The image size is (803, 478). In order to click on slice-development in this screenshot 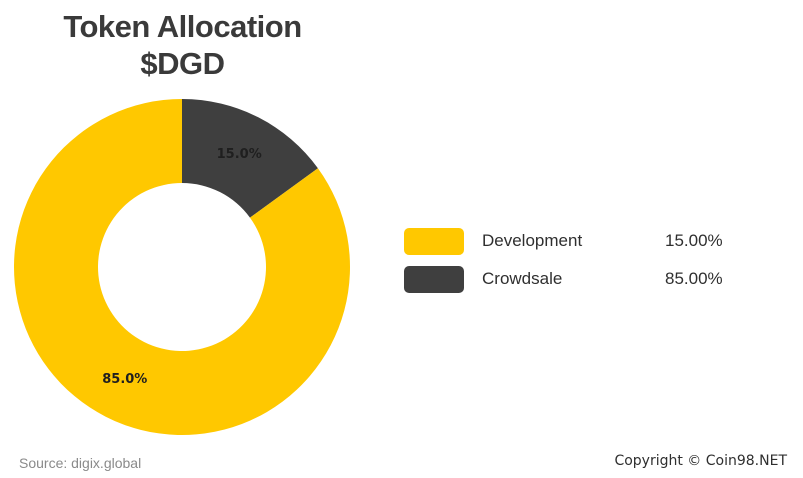, I will do `click(250, 158)`.